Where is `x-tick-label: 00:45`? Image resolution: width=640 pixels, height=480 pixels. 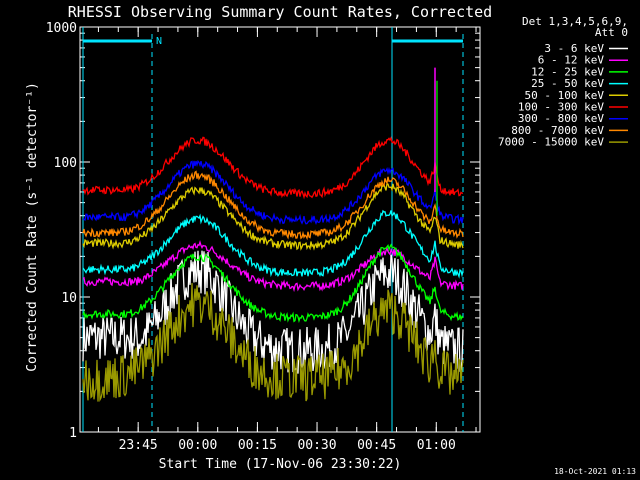 x-tick-label: 00:45 is located at coordinates (376, 445).